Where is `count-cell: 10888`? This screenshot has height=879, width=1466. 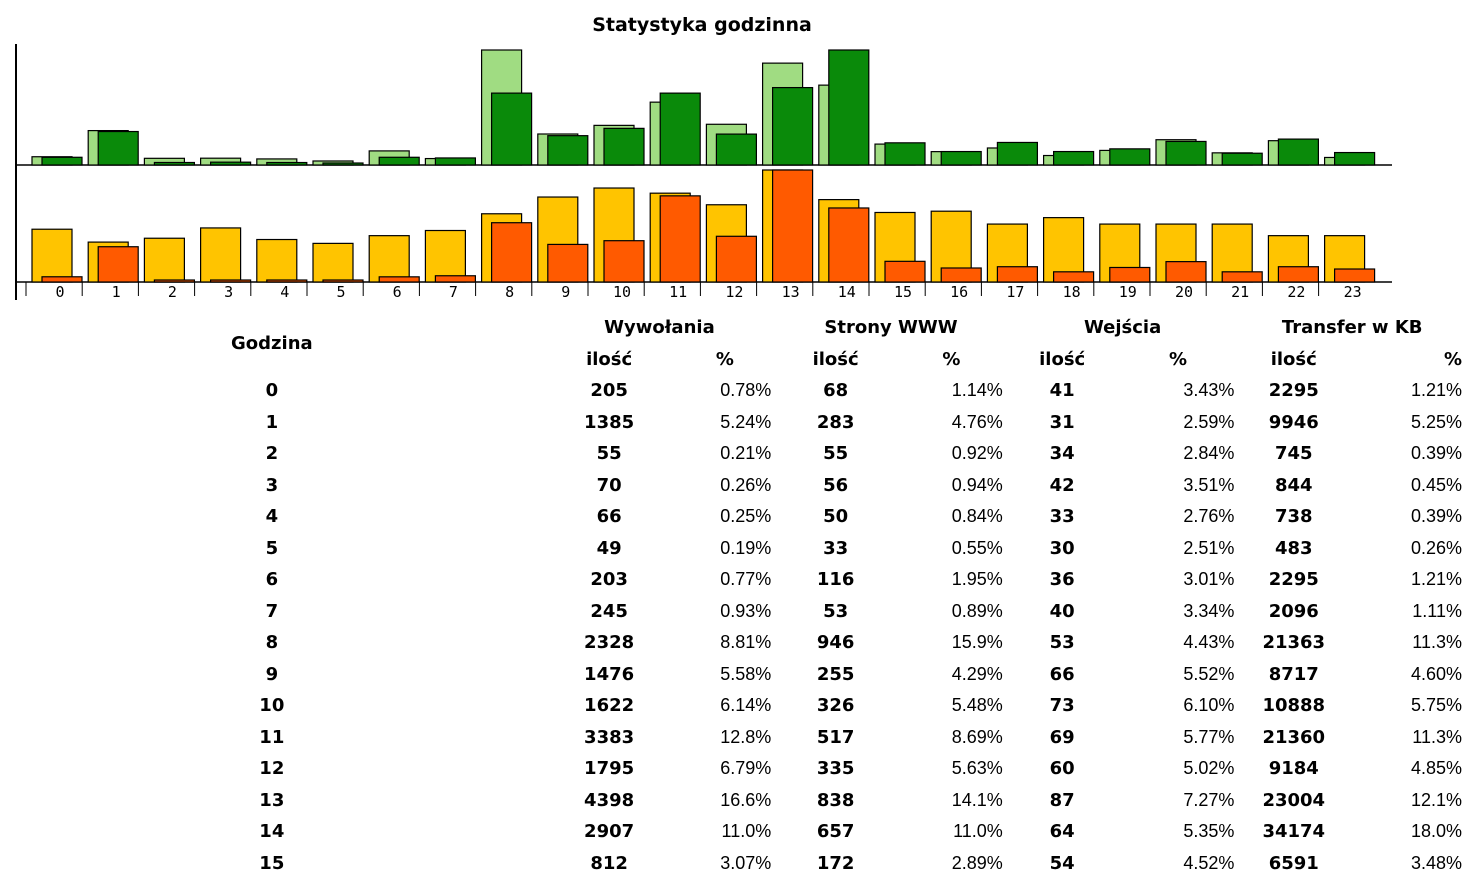
count-cell: 10888 is located at coordinates (1293, 706).